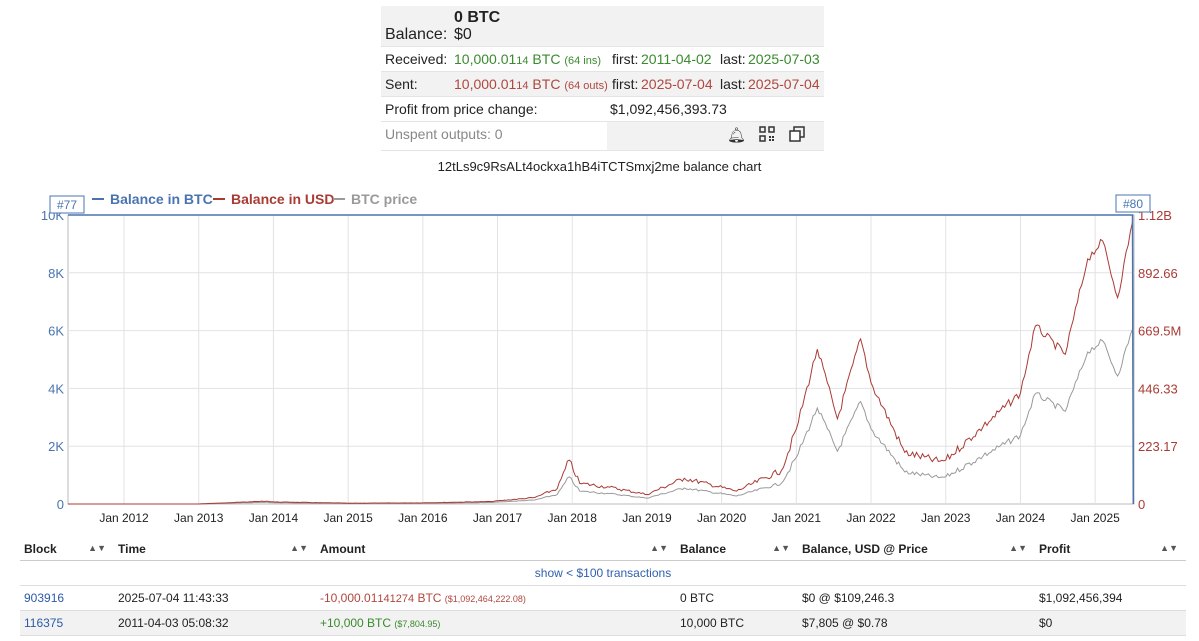  I want to click on x-tick-label: Jan 2023, so click(946, 518).